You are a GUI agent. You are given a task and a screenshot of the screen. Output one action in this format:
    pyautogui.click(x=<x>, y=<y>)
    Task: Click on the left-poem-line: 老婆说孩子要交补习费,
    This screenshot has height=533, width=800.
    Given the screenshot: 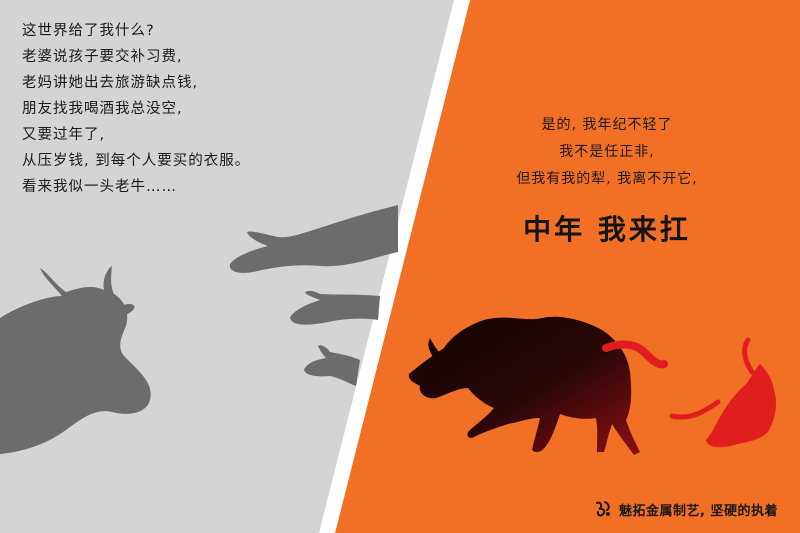 What is the action you would take?
    pyautogui.click(x=102, y=57)
    